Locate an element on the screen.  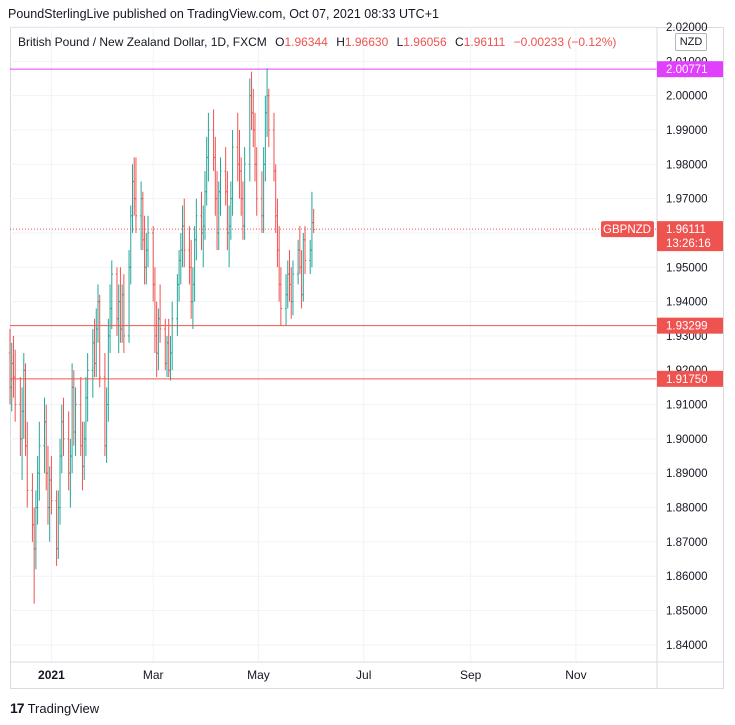
x-tick-label: Nov is located at coordinates (575, 675).